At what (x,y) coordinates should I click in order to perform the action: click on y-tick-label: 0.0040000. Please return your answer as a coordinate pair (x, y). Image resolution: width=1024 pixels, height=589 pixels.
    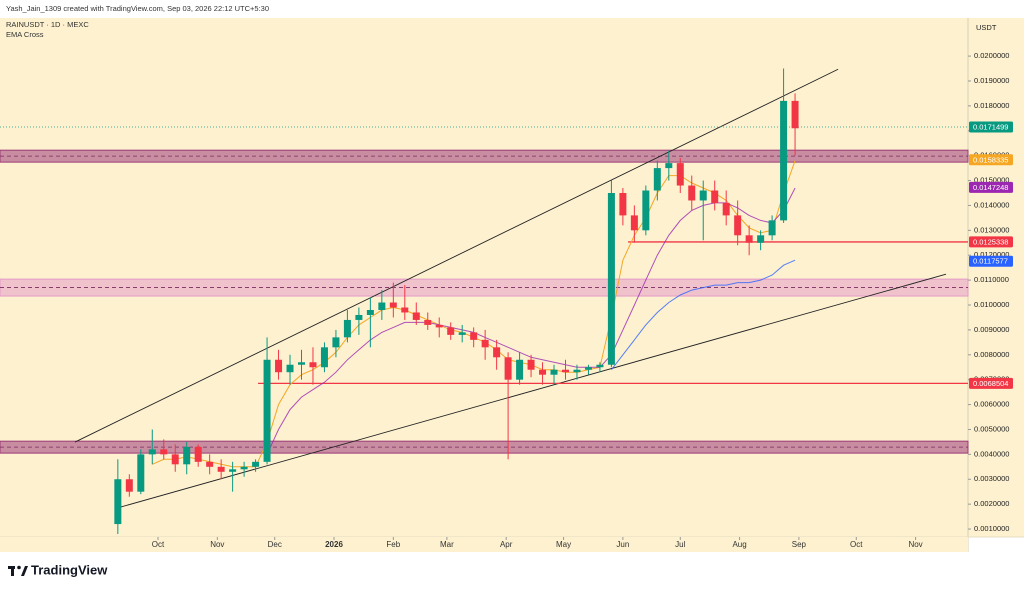
    Looking at the image, I should click on (991, 453).